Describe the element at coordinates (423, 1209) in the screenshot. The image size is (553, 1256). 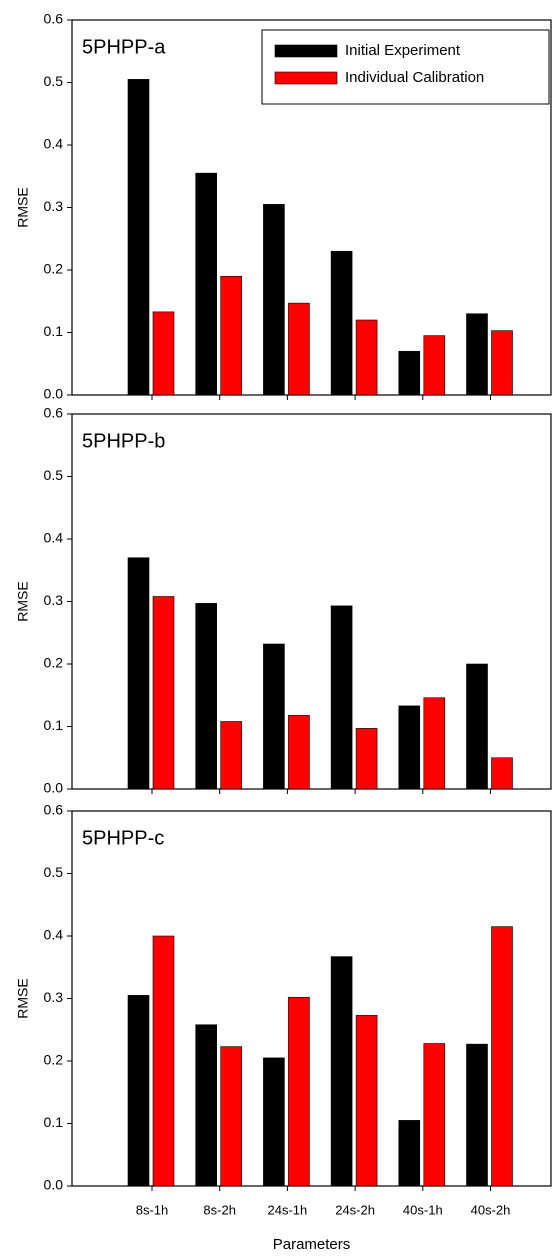
I see `x-tick-label: 40s-1h` at that location.